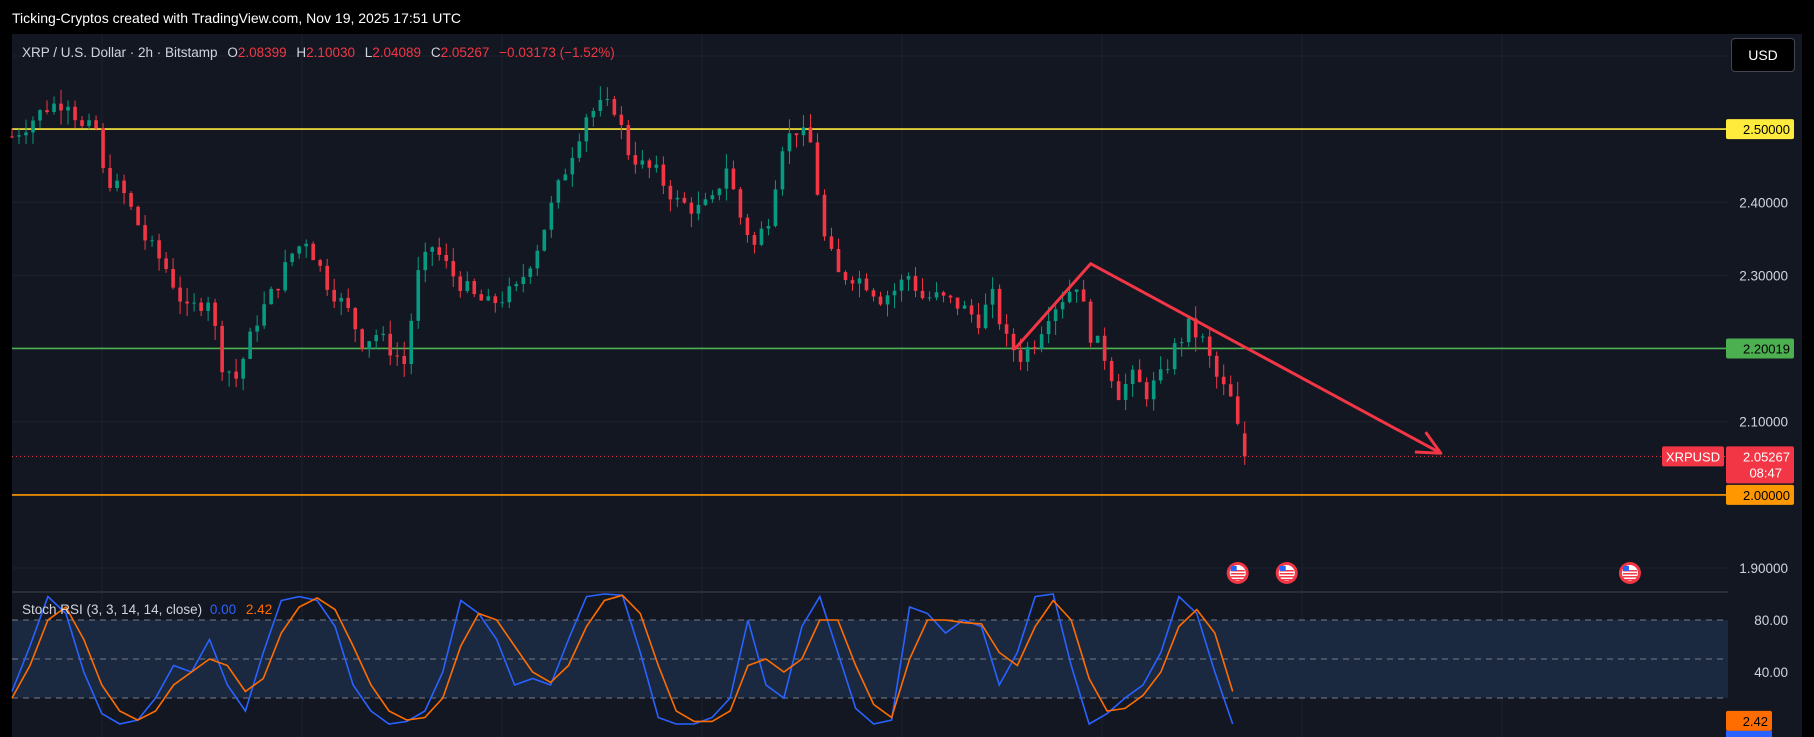 This screenshot has width=1814, height=737. What do you see at coordinates (1749, 733) in the screenshot?
I see `stoch-k-tag-box` at bounding box center [1749, 733].